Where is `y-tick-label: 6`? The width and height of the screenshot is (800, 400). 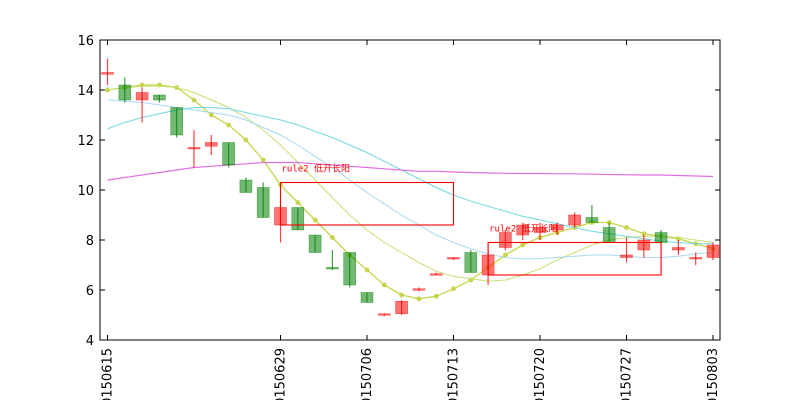
y-tick-label: 6 is located at coordinates (90, 291).